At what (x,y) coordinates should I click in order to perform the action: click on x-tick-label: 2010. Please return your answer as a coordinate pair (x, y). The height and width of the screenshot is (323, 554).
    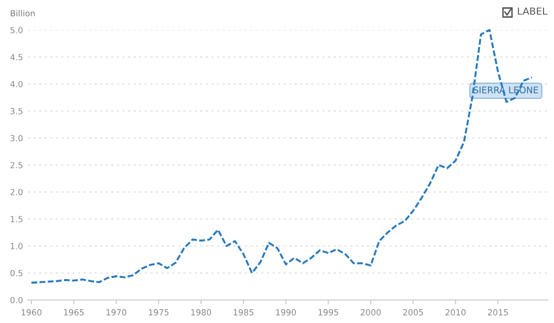
    Looking at the image, I should click on (456, 312).